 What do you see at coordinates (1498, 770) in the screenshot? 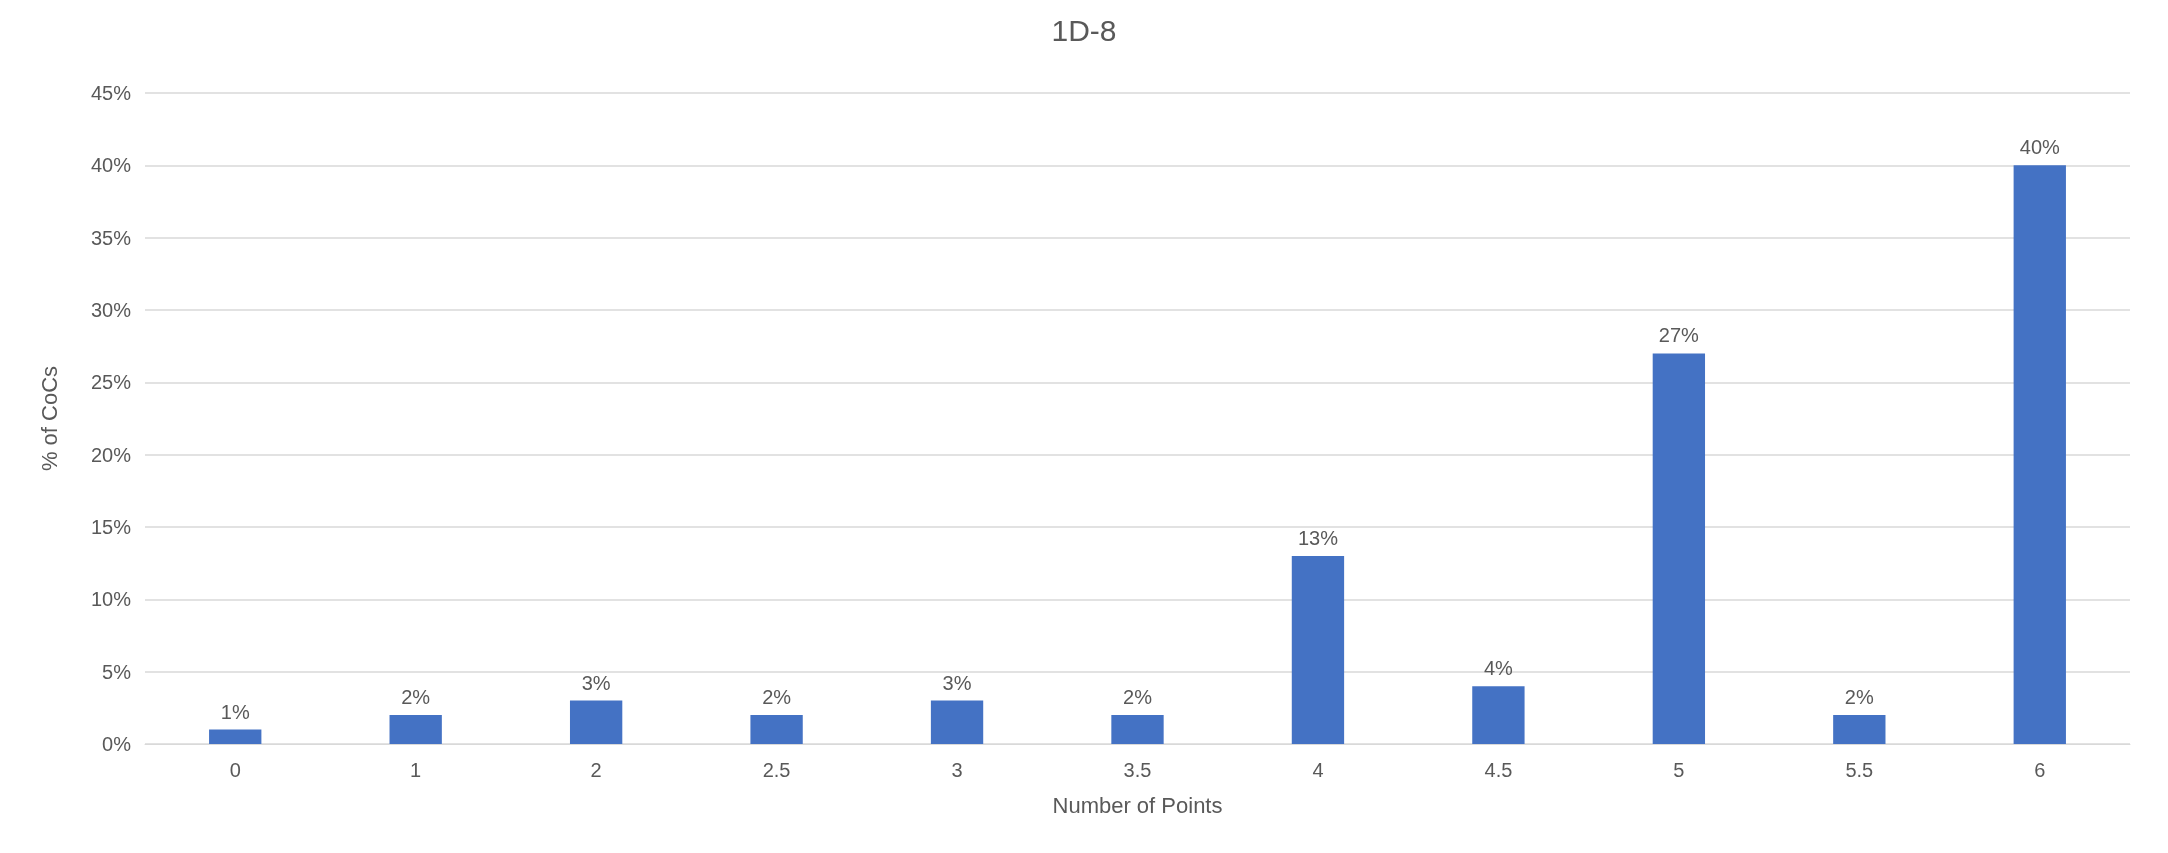
I see `x-tick-label: 4.5` at bounding box center [1498, 770].